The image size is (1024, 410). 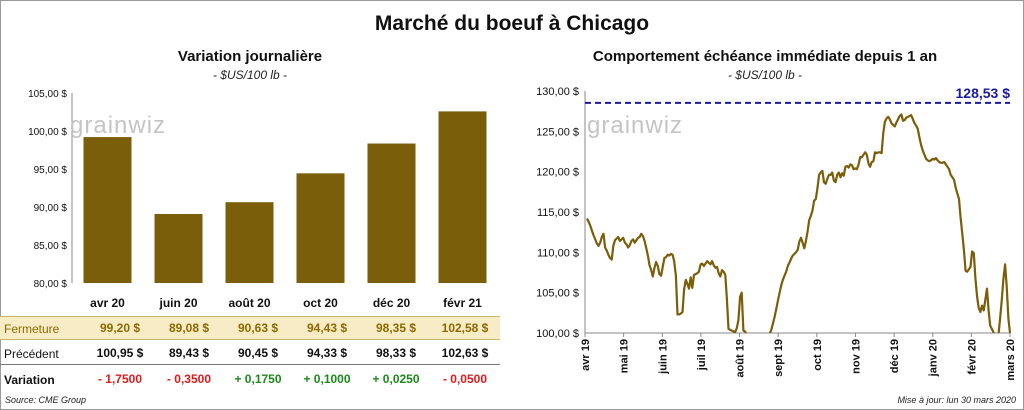 I want to click on precedent-cell: 94,33 $, so click(x=327, y=353).